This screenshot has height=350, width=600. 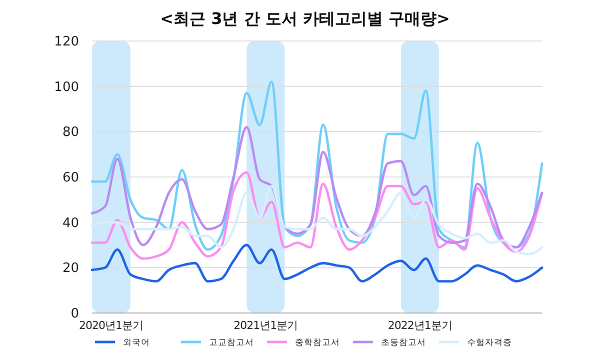 What do you see at coordinates (74, 314) in the screenshot?
I see `y-tick-label: 0` at bounding box center [74, 314].